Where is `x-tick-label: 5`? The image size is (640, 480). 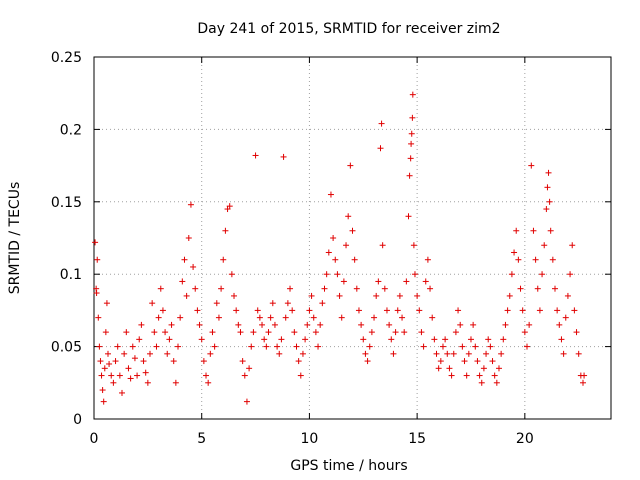
x-tick-label: 5 is located at coordinates (201, 439).